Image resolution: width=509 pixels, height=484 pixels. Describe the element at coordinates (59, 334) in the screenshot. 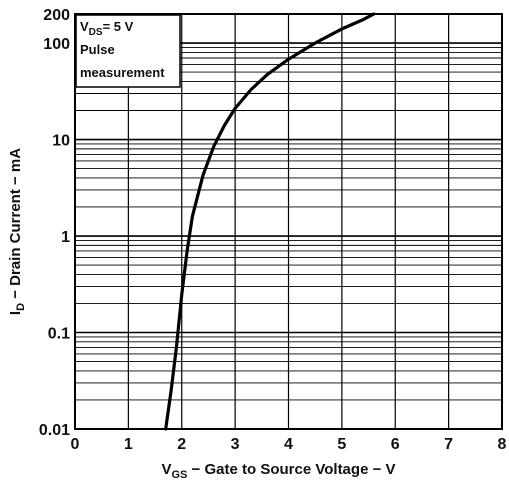

I see `y-tick-label: 0.1` at that location.